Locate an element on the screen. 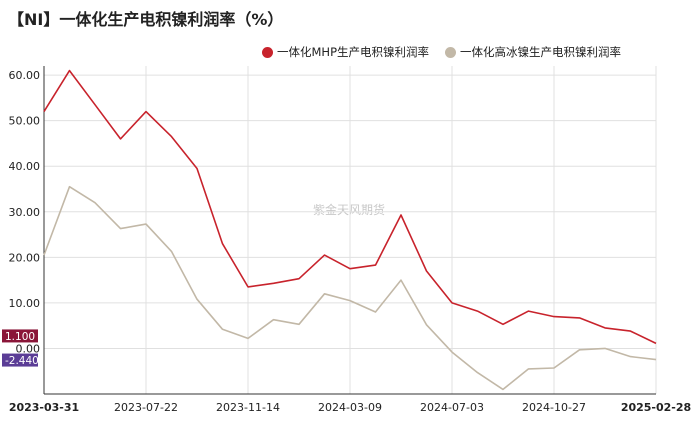 The image size is (700, 425). legend-swatch-ice is located at coordinates (451, 52).